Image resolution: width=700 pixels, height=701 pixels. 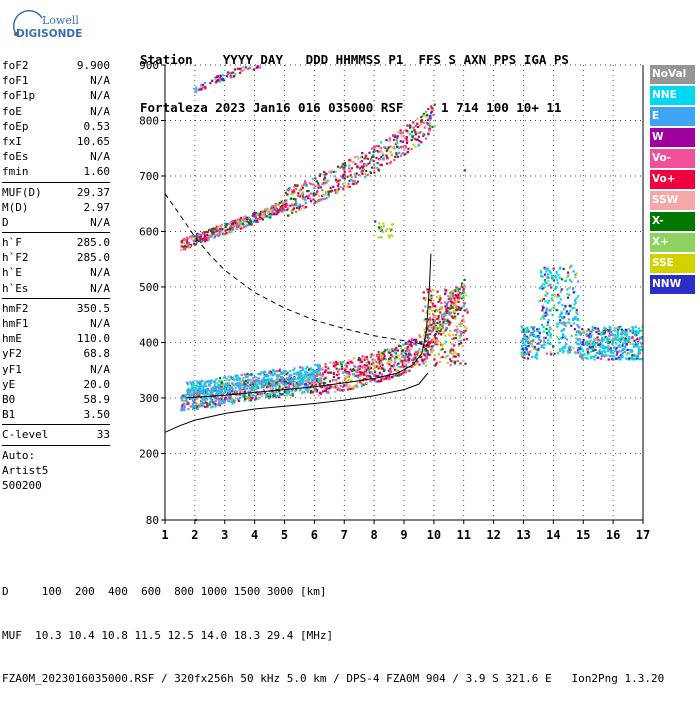 What do you see at coordinates (56, 182) in the screenshot?
I see `param-separator` at bounding box center [56, 182].